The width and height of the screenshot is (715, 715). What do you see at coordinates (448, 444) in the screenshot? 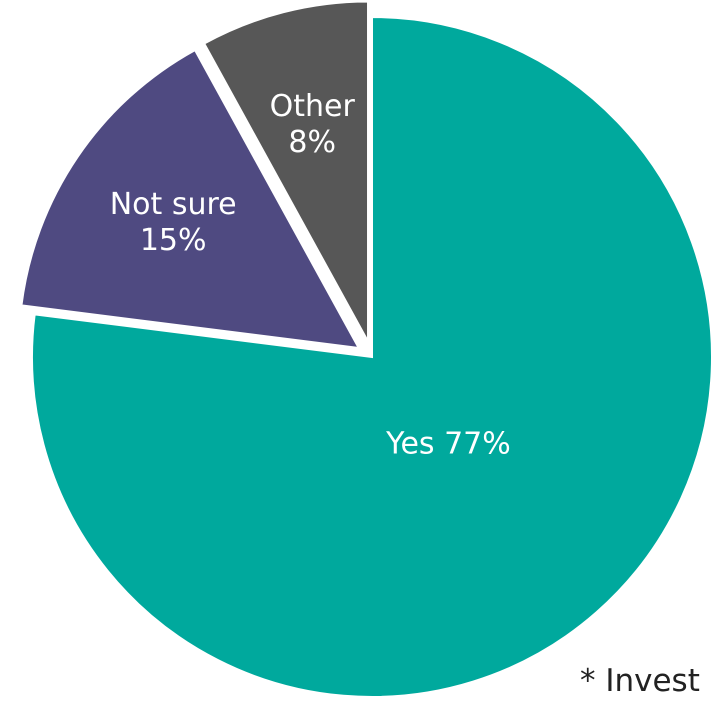
I see `slice-label-yes: Yes 77%` at bounding box center [448, 444].